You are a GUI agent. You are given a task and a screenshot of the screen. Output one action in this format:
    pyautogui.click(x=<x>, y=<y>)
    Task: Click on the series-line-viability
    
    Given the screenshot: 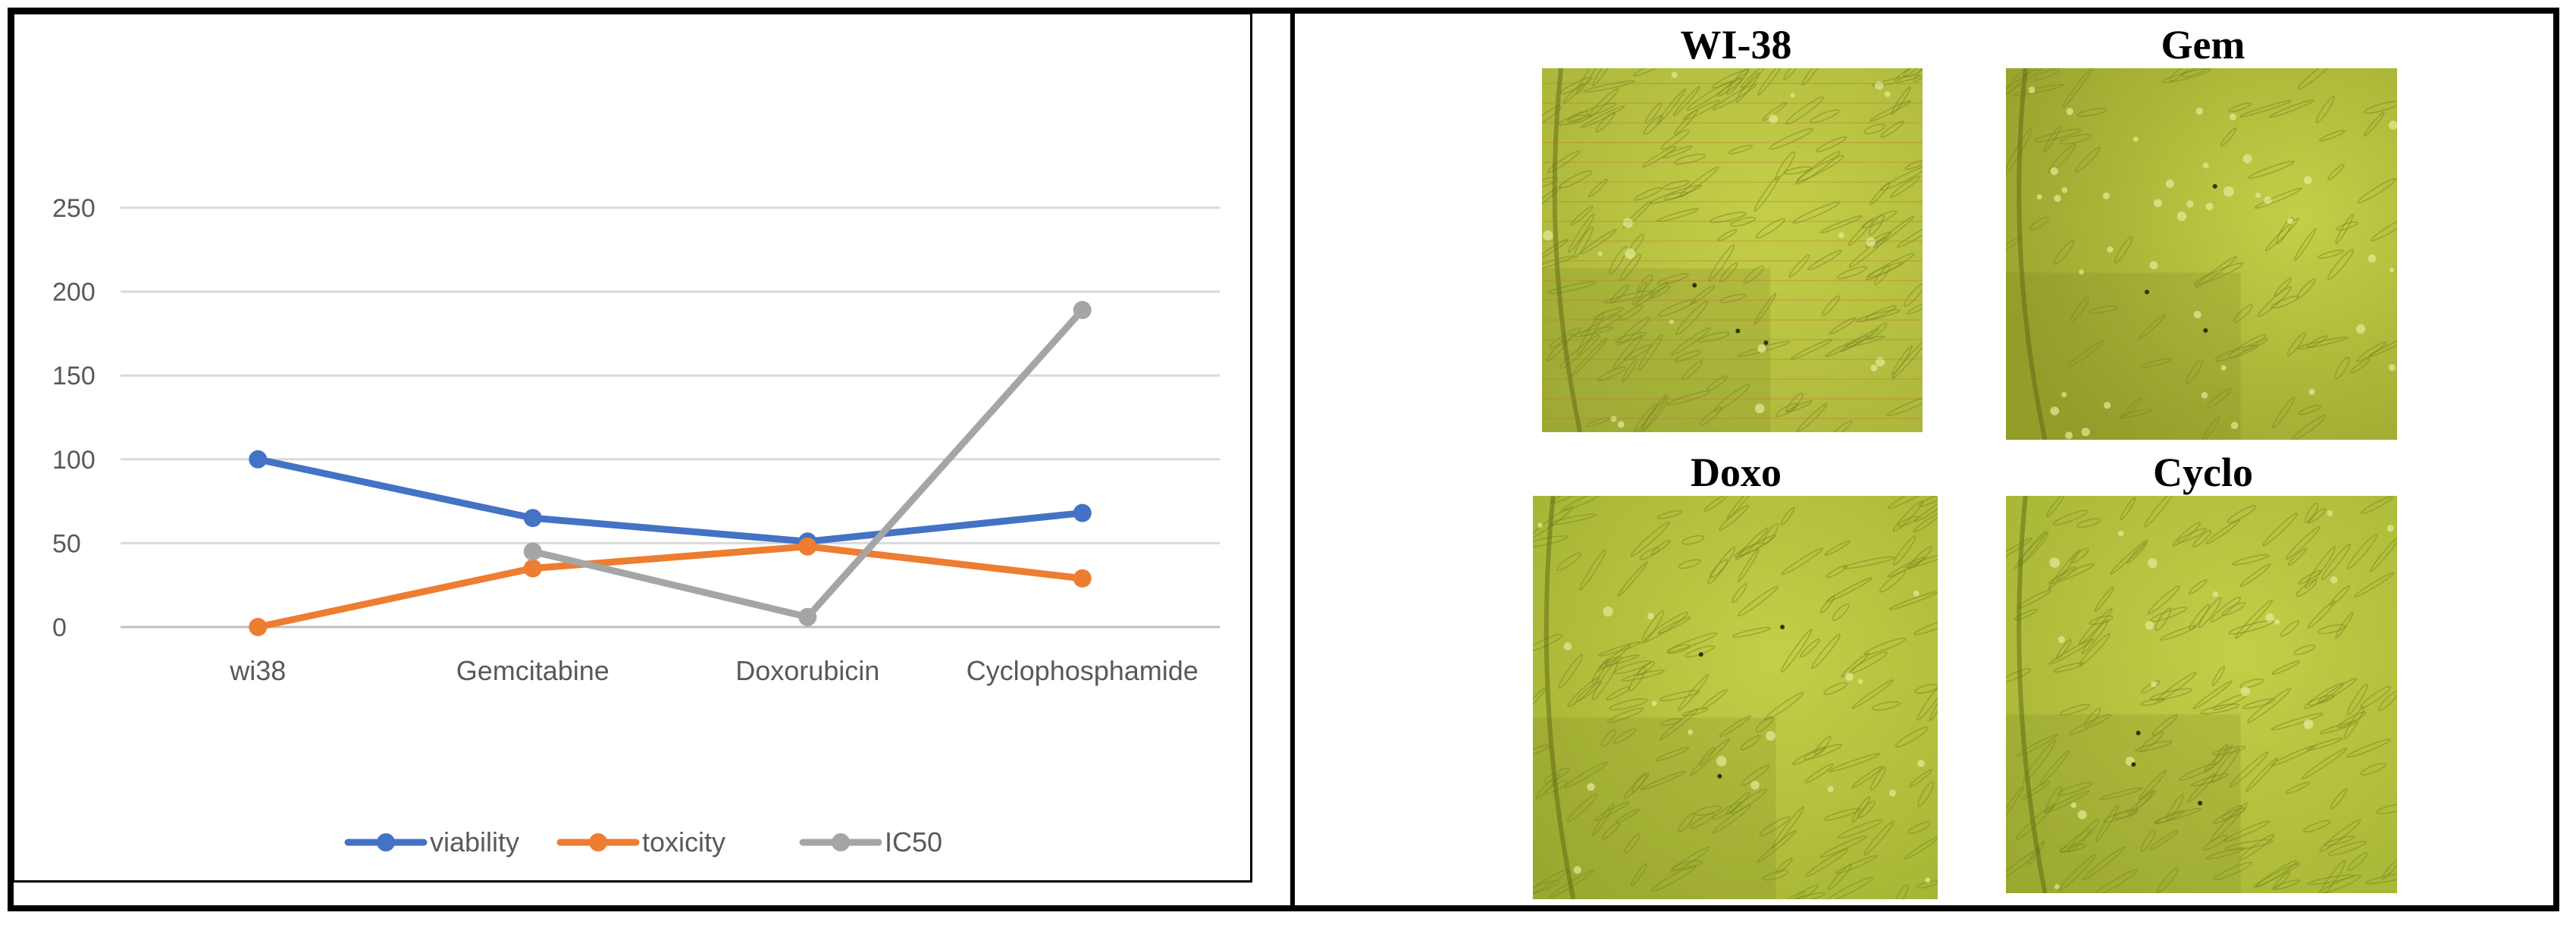 What is the action you would take?
    pyautogui.click(x=670, y=501)
    